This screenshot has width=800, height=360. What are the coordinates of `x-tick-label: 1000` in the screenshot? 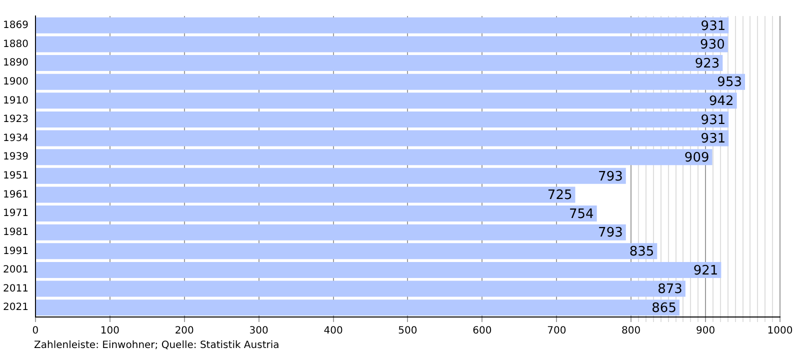 It's located at (780, 331).